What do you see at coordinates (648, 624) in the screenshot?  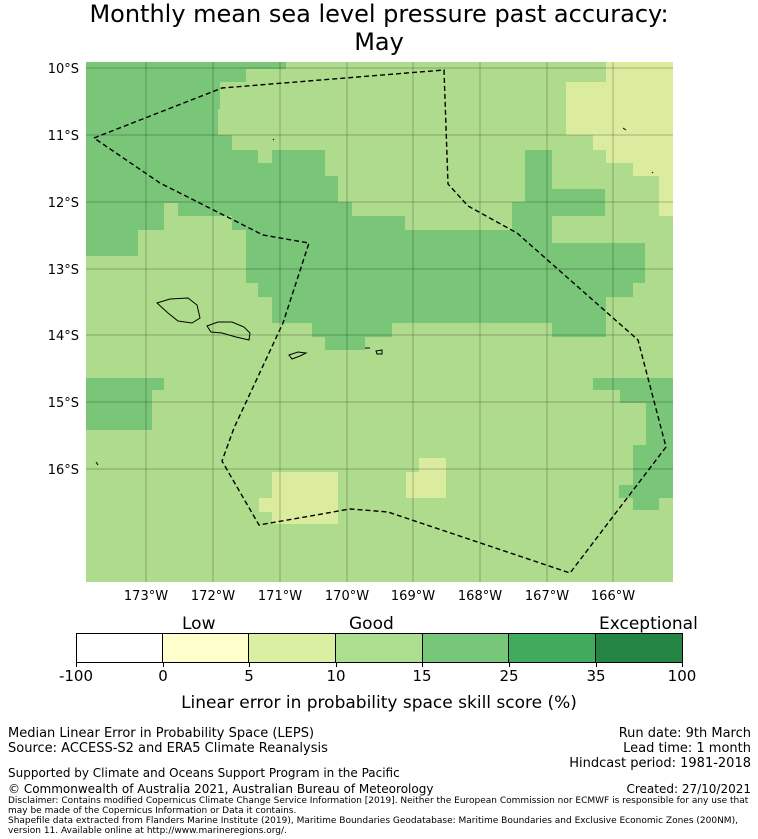 I see `legend-exceptional-label: Exceptional` at bounding box center [648, 624].